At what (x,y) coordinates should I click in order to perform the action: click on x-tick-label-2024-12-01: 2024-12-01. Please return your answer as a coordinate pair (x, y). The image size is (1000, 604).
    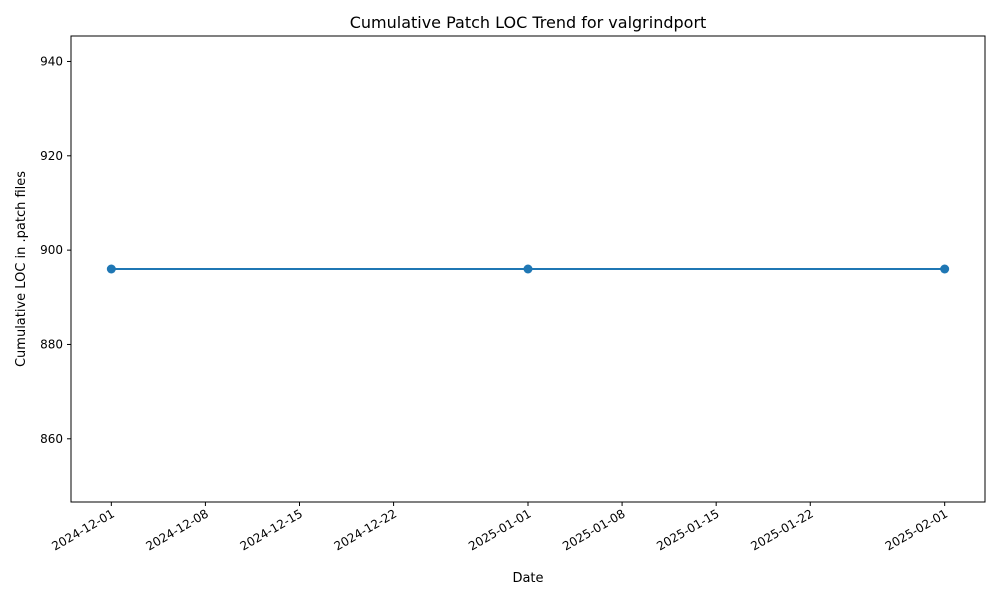
    Looking at the image, I should click on (82, 529).